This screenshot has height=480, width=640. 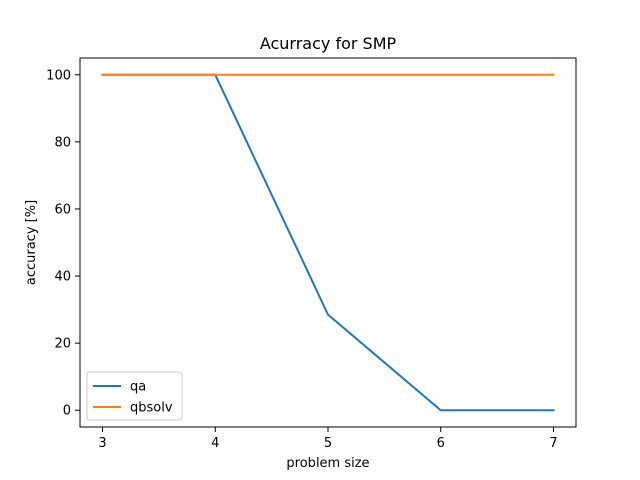 What do you see at coordinates (138, 387) in the screenshot?
I see `legend-label-qa: qa` at bounding box center [138, 387].